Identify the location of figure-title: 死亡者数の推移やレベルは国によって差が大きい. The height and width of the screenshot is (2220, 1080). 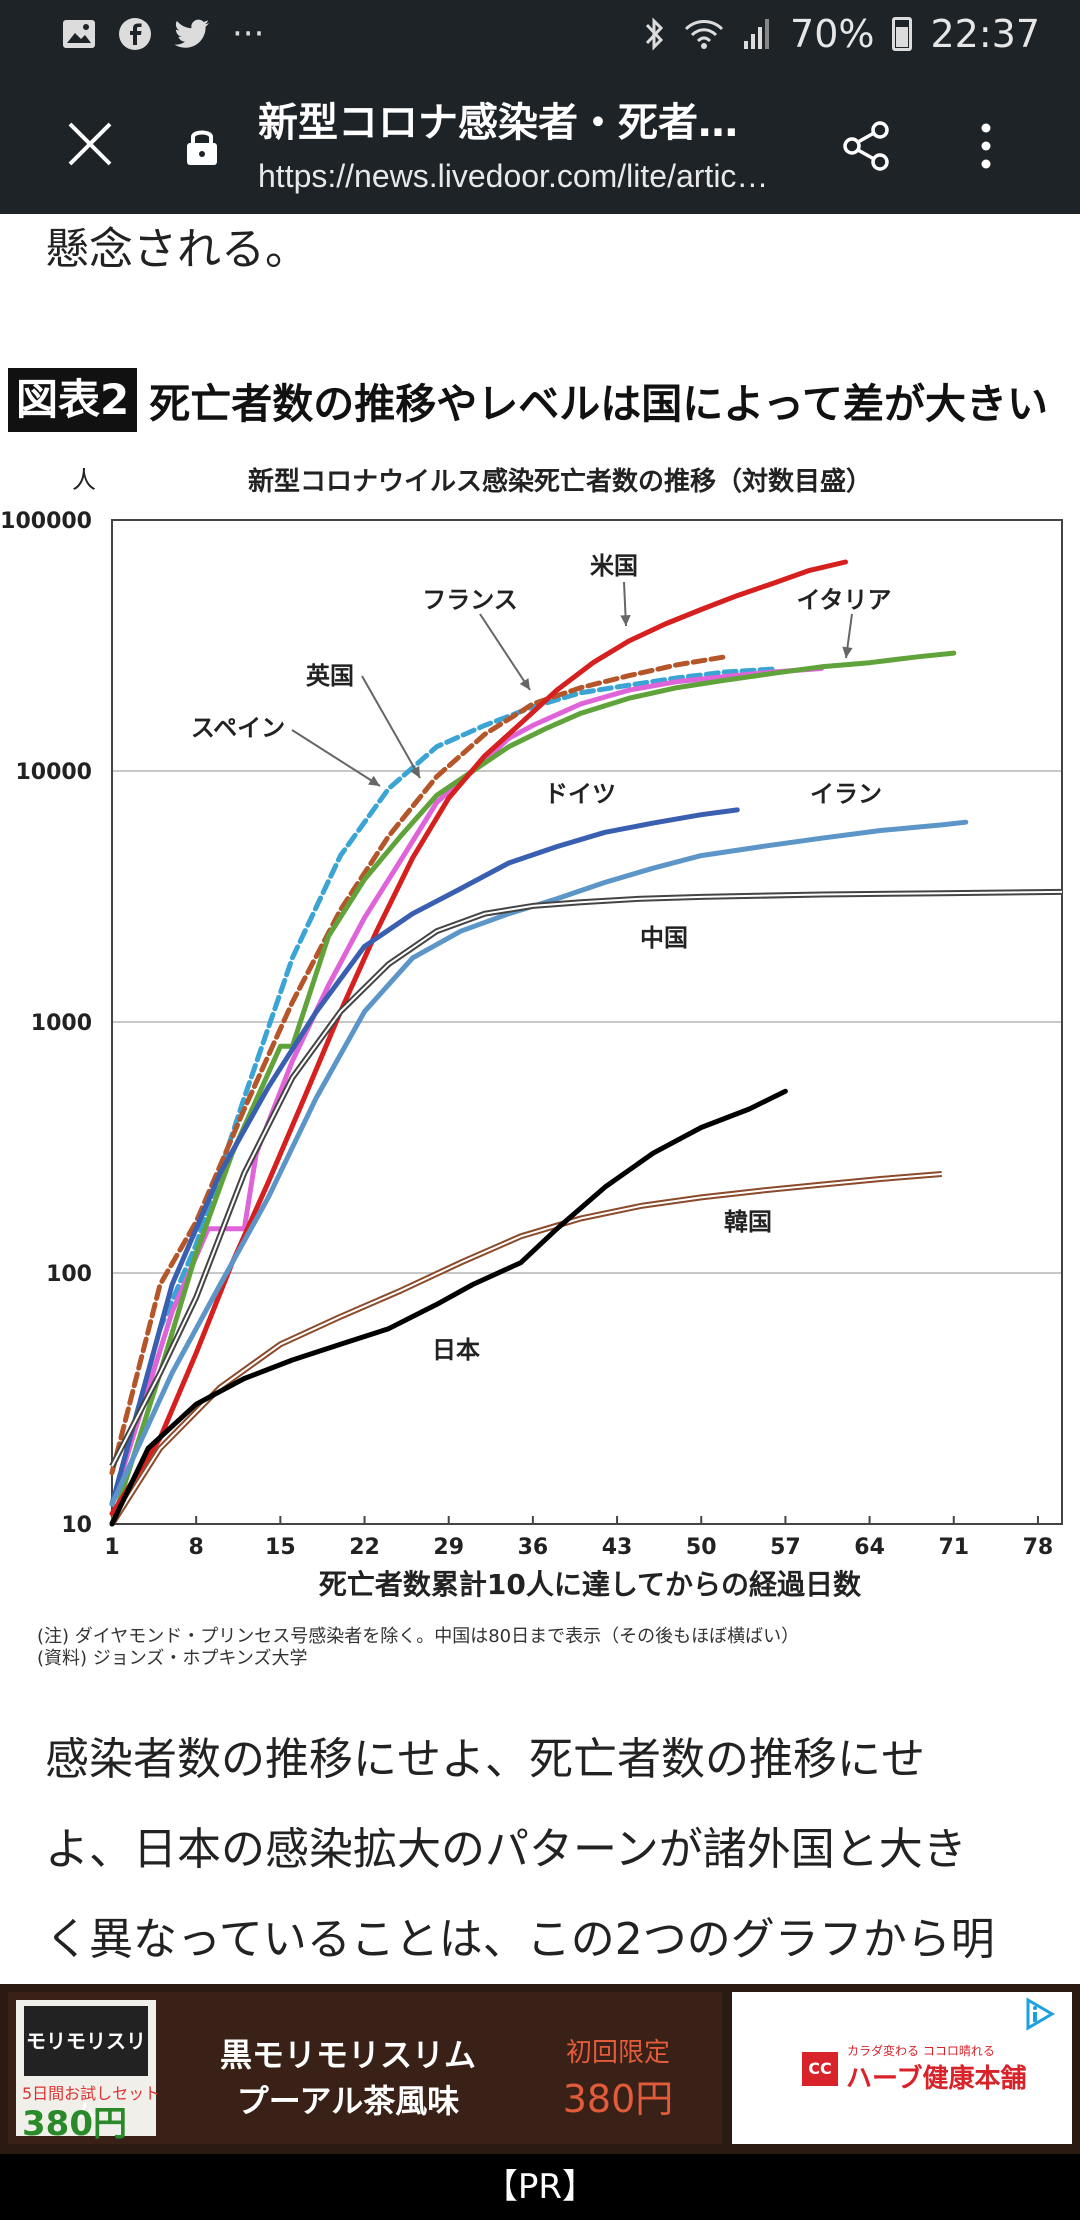
(598, 404).